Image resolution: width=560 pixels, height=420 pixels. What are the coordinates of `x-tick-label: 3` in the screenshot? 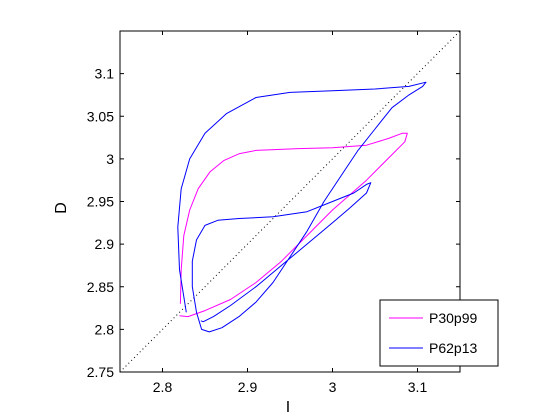 It's located at (333, 387).